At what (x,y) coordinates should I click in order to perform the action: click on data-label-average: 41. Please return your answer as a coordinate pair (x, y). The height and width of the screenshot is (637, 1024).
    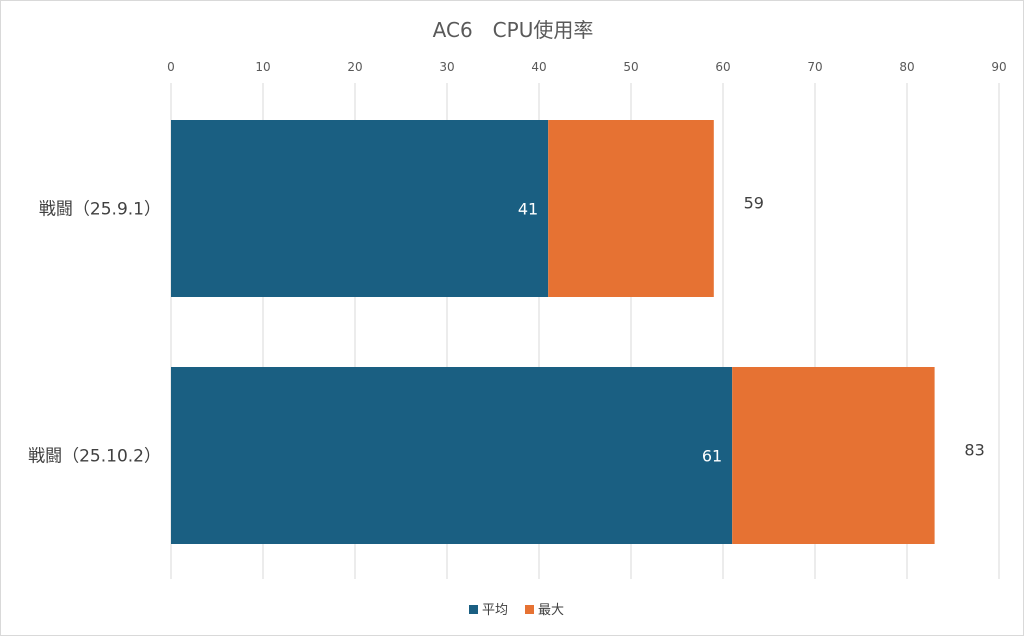
    Looking at the image, I should click on (528, 209).